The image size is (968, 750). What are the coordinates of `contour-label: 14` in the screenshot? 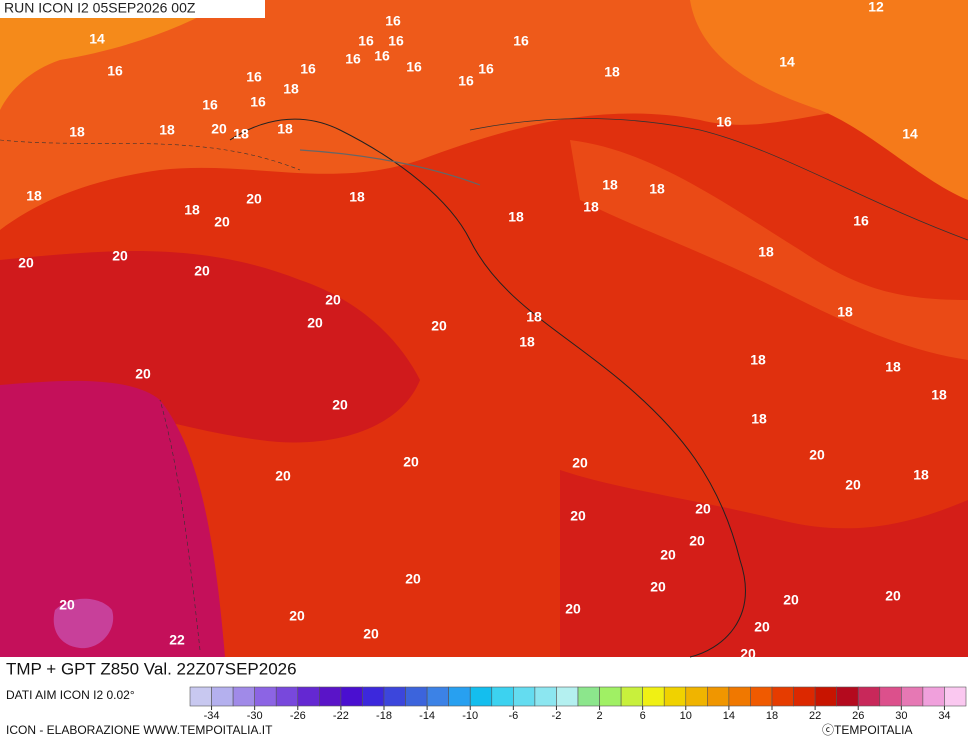 It's located at (787, 62).